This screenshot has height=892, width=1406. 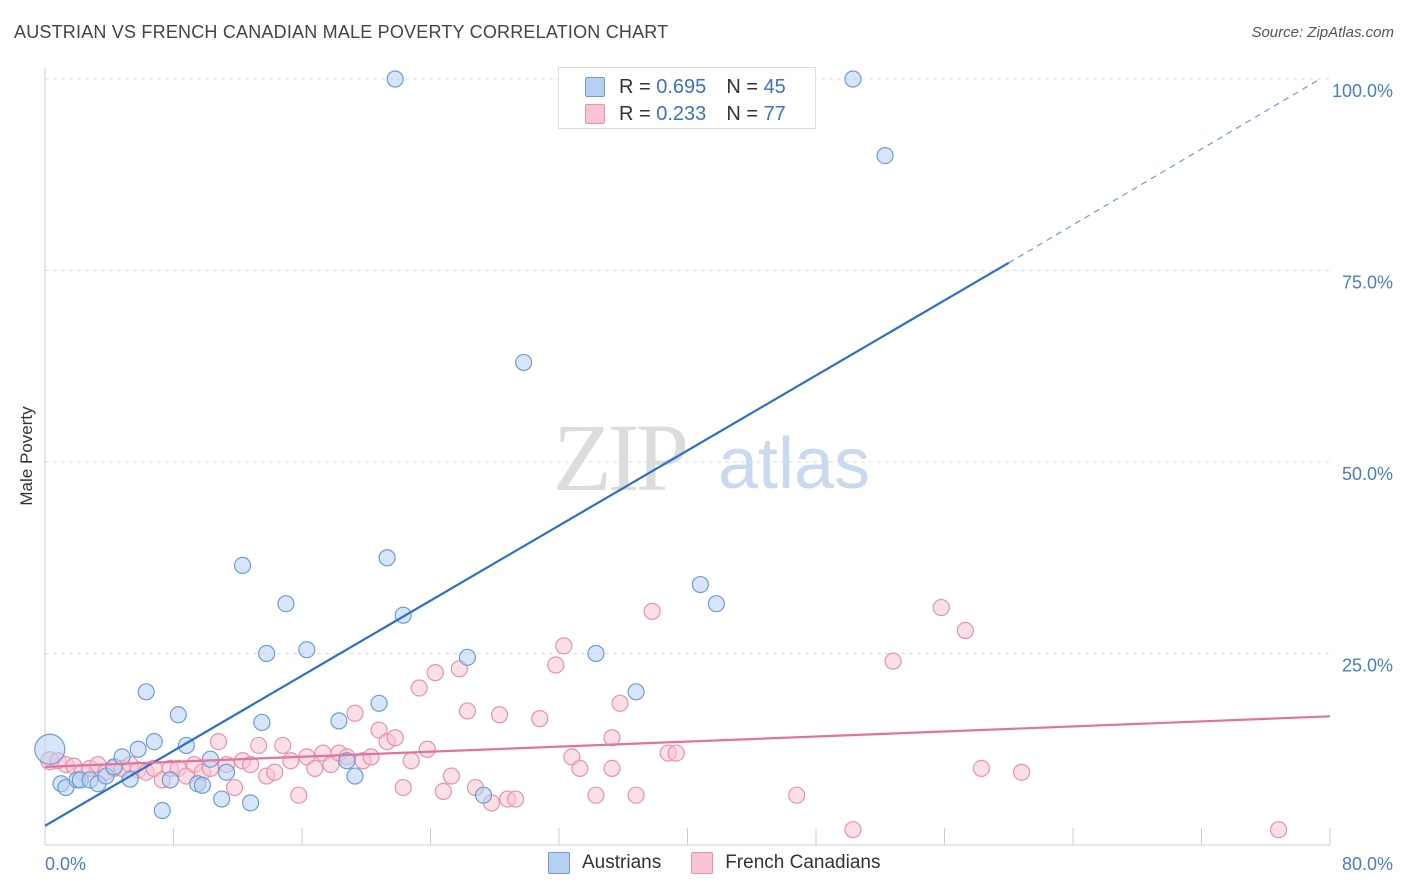 What do you see at coordinates (1367, 666) in the screenshot?
I see `y-tick-label: 25.0%` at bounding box center [1367, 666].